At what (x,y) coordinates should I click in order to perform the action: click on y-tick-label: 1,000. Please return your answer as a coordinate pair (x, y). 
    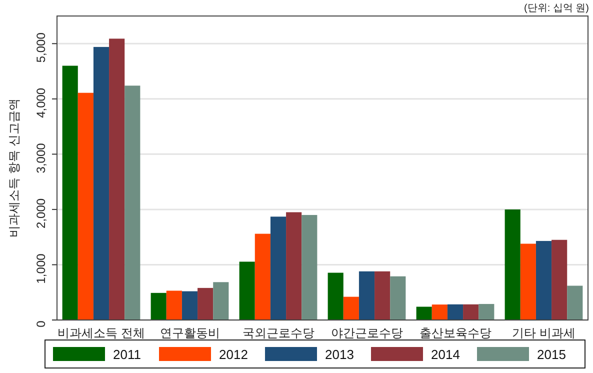
    Looking at the image, I should click on (41, 268).